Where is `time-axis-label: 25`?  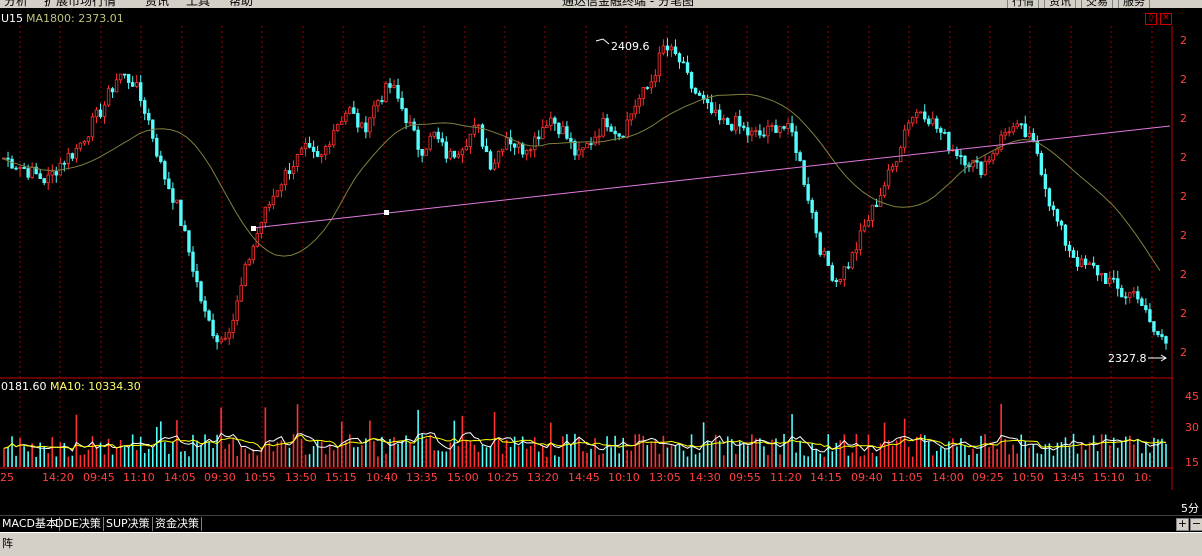 time-axis-label: 25 is located at coordinates (7, 477).